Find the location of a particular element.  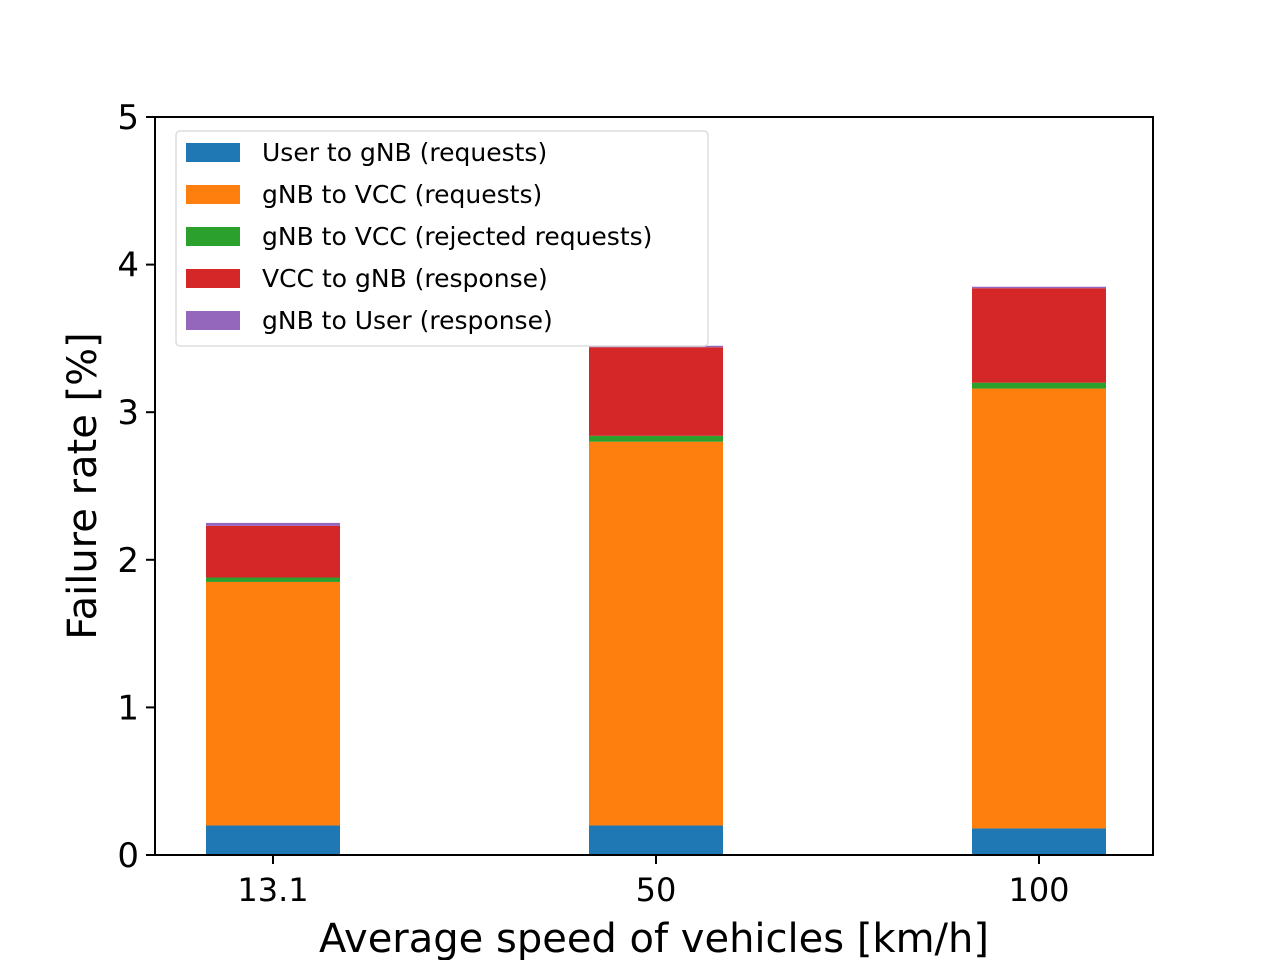

y-tick-label: 2 is located at coordinates (128, 561).